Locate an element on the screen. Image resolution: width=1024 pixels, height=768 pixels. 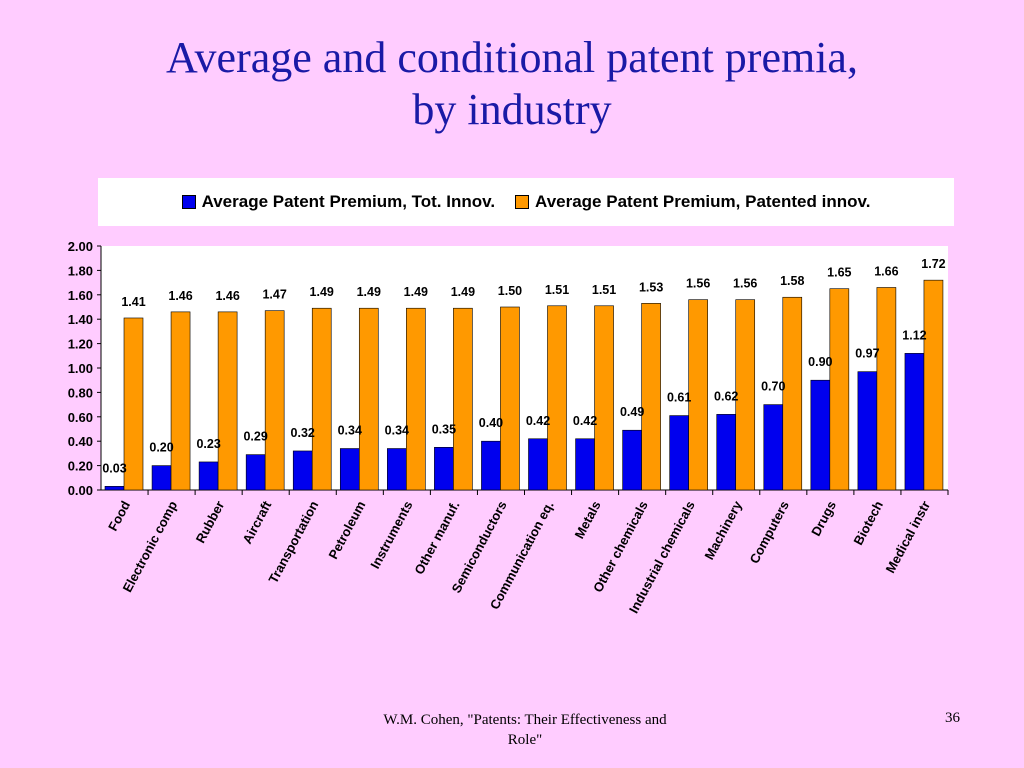
data-label-series2: 1.50 is located at coordinates (510, 291).